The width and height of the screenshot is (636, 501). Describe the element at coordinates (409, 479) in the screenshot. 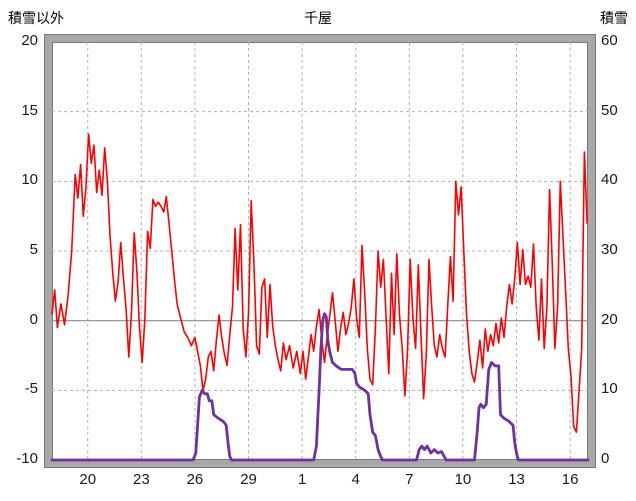

I see `x-axis-tick: 7` at that location.